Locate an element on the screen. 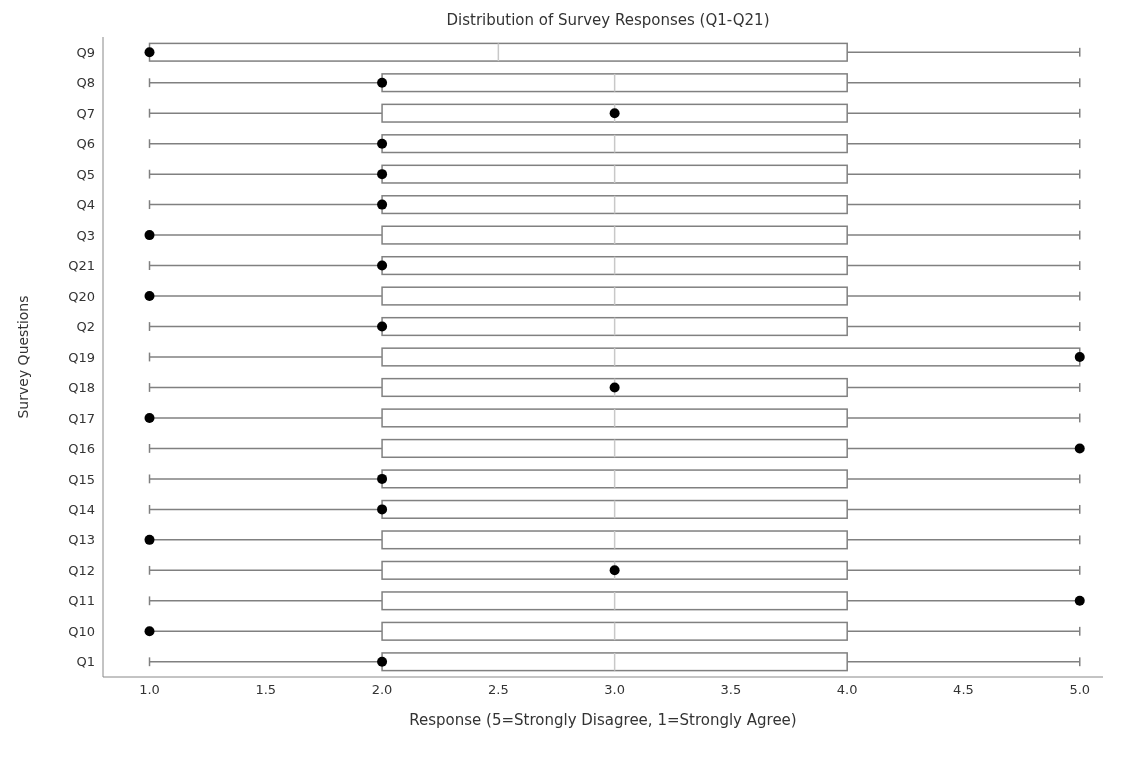  x-tick-label: 2.0 is located at coordinates (382, 690).